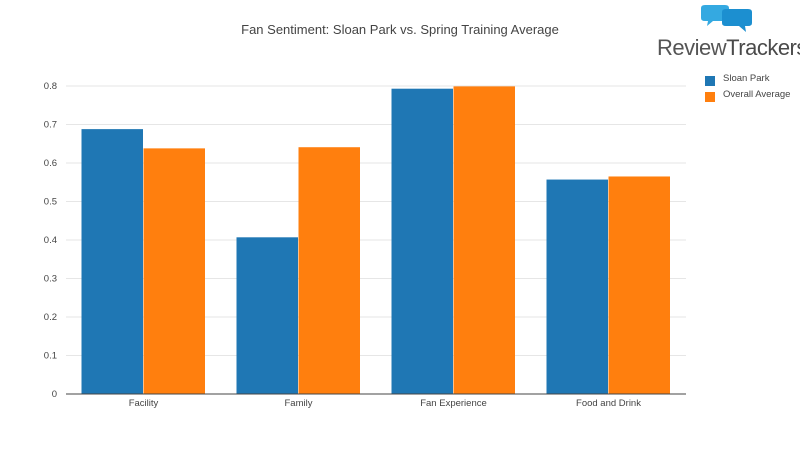 The height and width of the screenshot is (450, 800). I want to click on y-tick-label: 0.4, so click(50, 240).